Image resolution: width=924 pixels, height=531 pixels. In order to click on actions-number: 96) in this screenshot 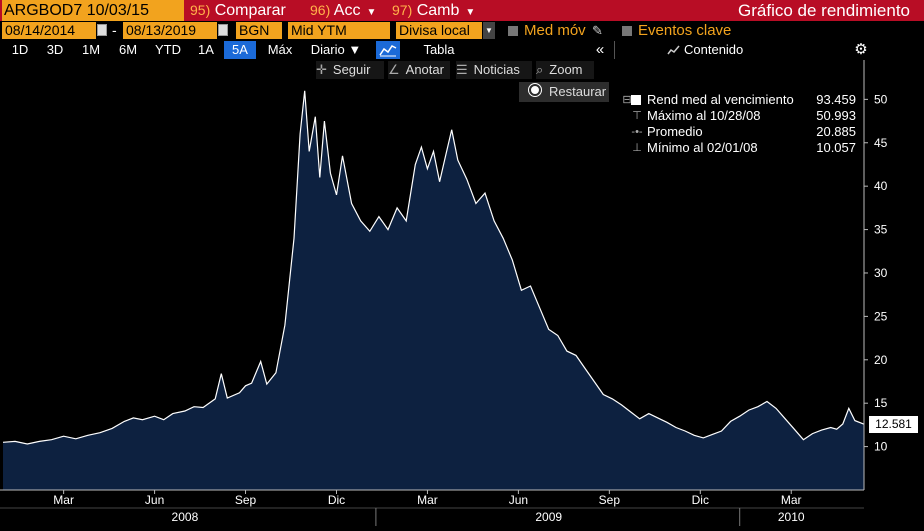, I will do `click(320, 10)`.